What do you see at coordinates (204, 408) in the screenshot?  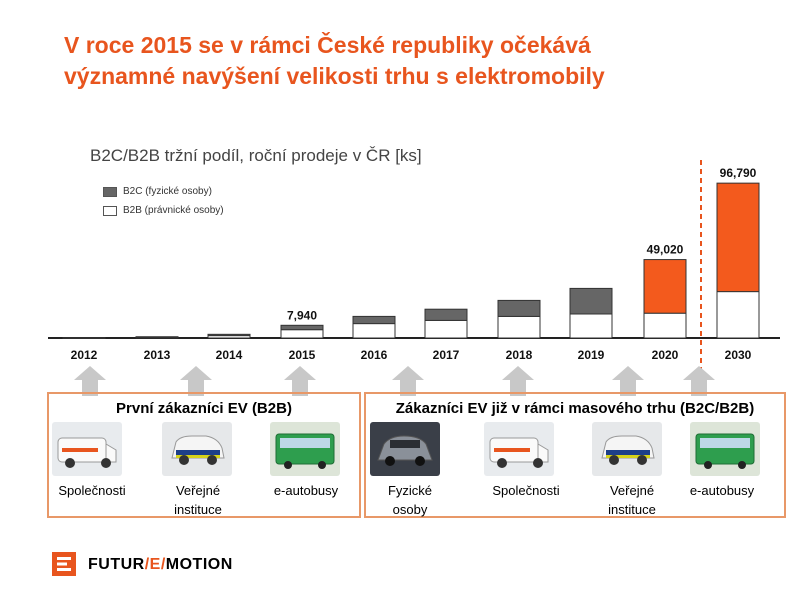 I see `segment-title-first-customers: První zákazníci EV (B2B)` at bounding box center [204, 408].